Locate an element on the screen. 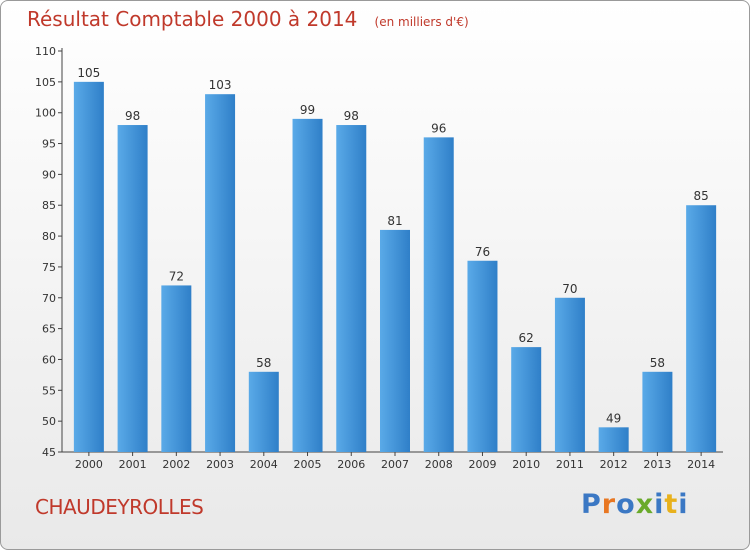  bar-2010 is located at coordinates (526, 399).